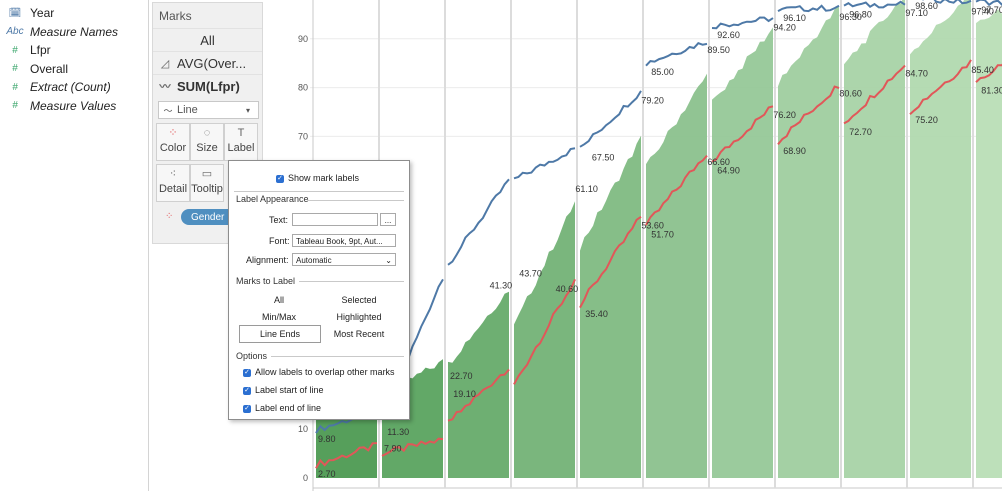 The width and height of the screenshot is (1002, 491). I want to click on data-label: 92.60, so click(728, 35).